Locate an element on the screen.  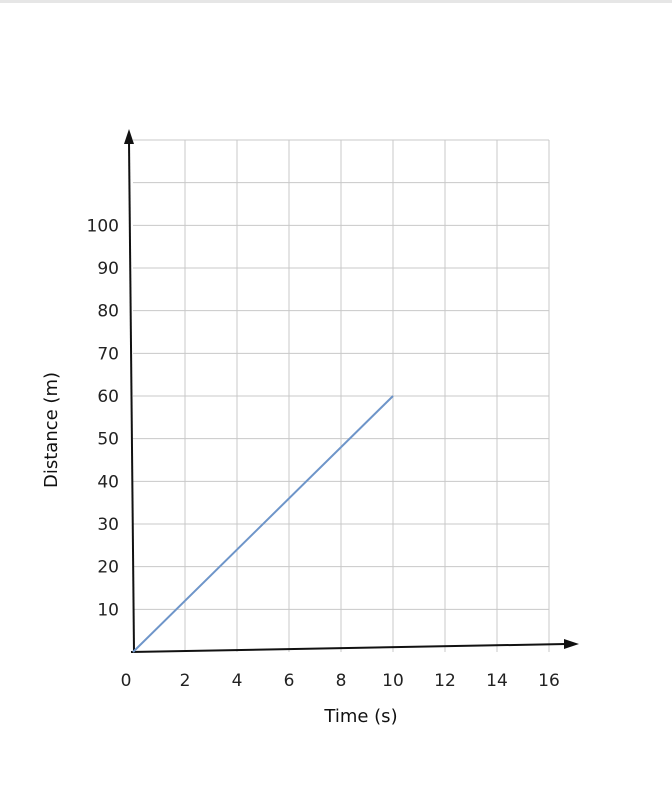
y-tick-labels: 10 20 30 40 50 60 70 80 90 100 is located at coordinates (103, 418).